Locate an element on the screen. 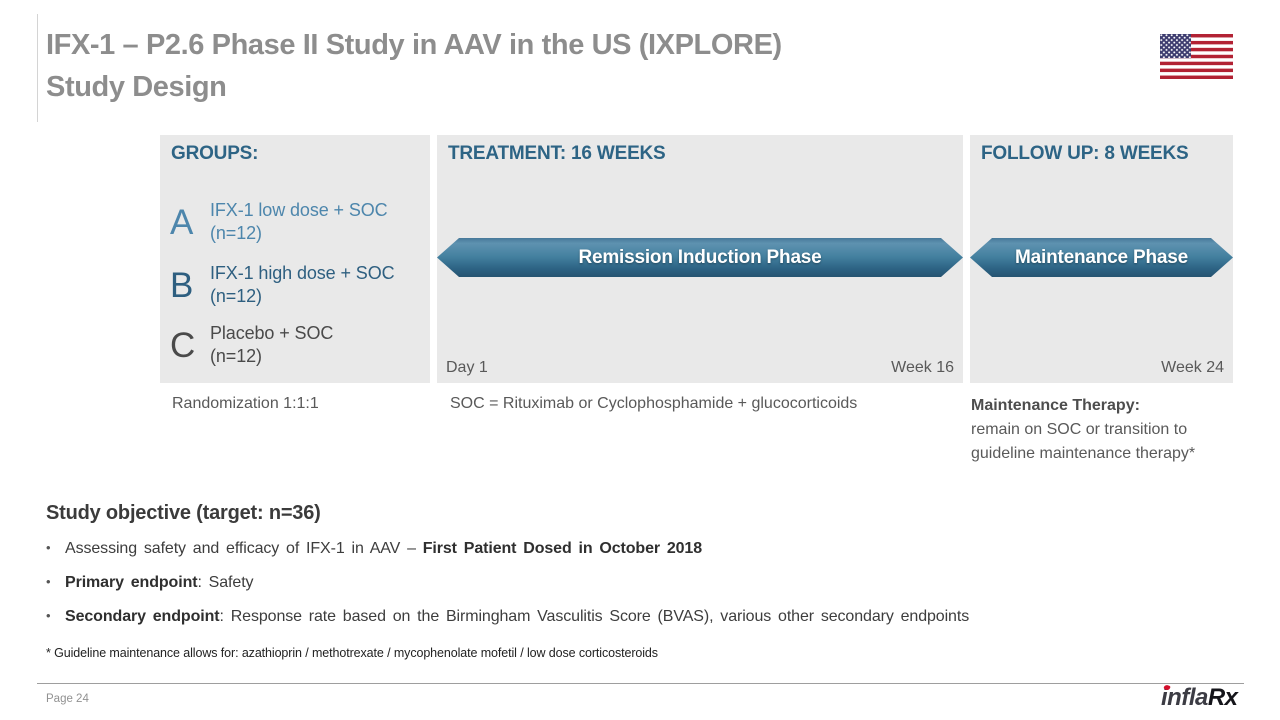 This screenshot has width=1280, height=720. randomization-note: Randomization 1:1:1 is located at coordinates (245, 403).